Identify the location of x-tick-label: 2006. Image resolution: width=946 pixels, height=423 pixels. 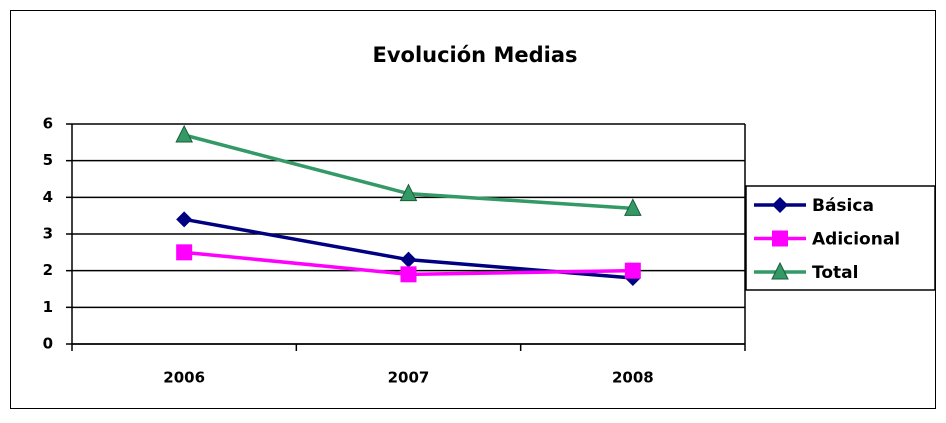
(184, 378).